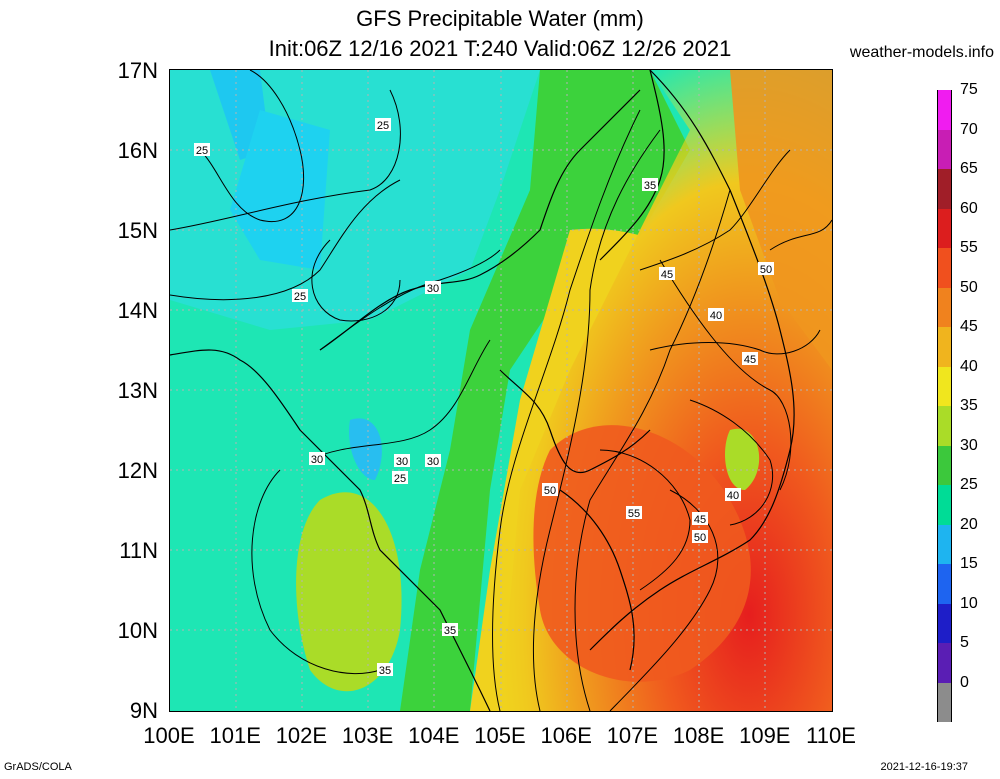 The width and height of the screenshot is (1000, 779). I want to click on latitude-label: 14N, so click(137, 310).